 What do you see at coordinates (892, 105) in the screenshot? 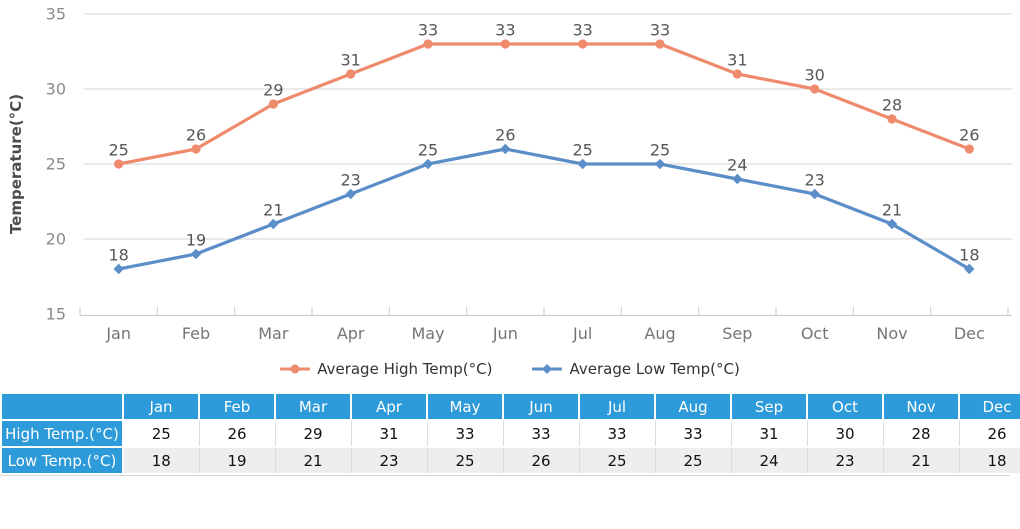
I see `high-temp-point-label: 28` at bounding box center [892, 105].